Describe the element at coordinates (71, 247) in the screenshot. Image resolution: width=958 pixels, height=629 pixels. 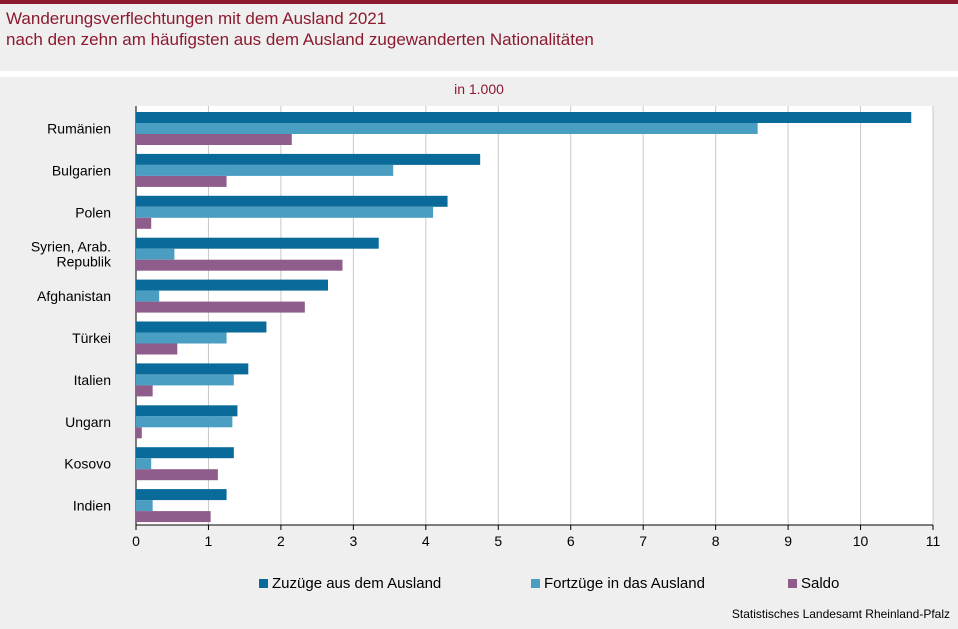
I see `category-label: Syrien, Arab.` at that location.